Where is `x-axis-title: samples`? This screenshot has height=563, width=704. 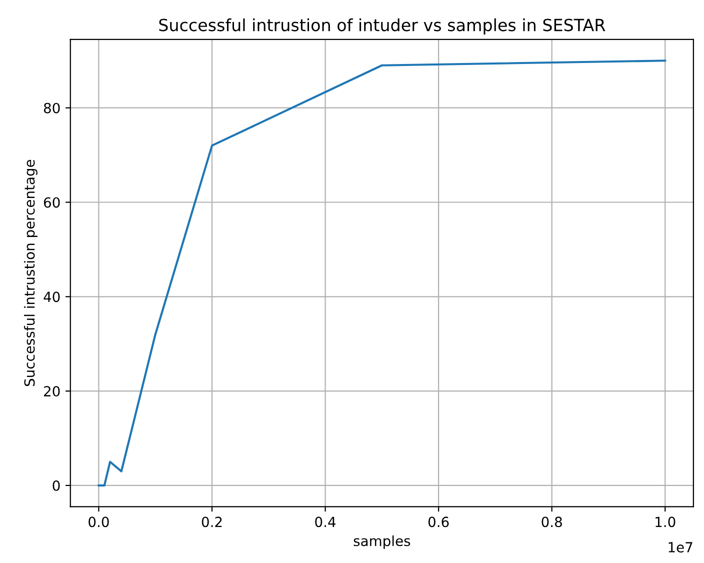
x-axis-title: samples is located at coordinates (382, 542).